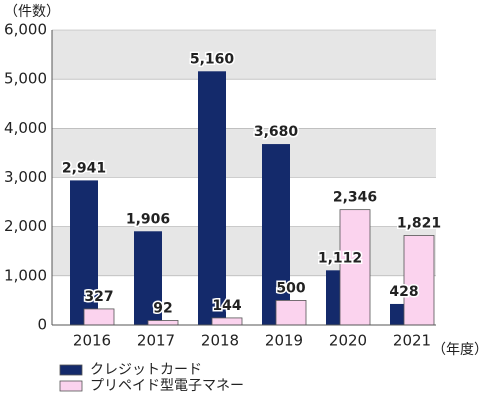 The height and width of the screenshot is (404, 490). Describe the element at coordinates (25, 30) in the screenshot. I see `y-tick-label: 6,000` at that location.